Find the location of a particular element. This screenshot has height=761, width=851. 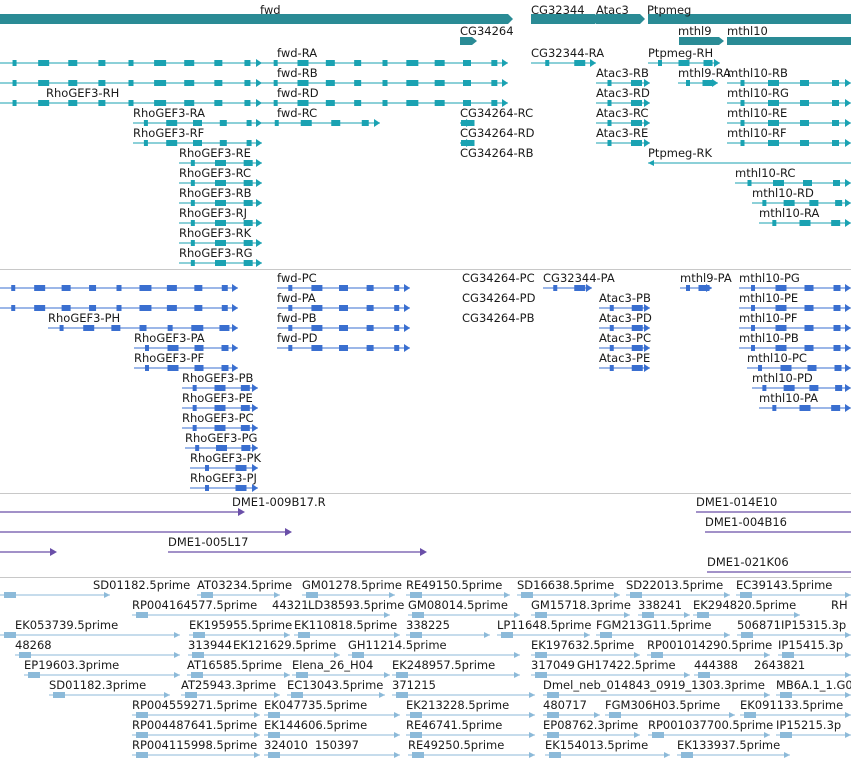

est-track-label: SD22013.5prime is located at coordinates (675, 585).